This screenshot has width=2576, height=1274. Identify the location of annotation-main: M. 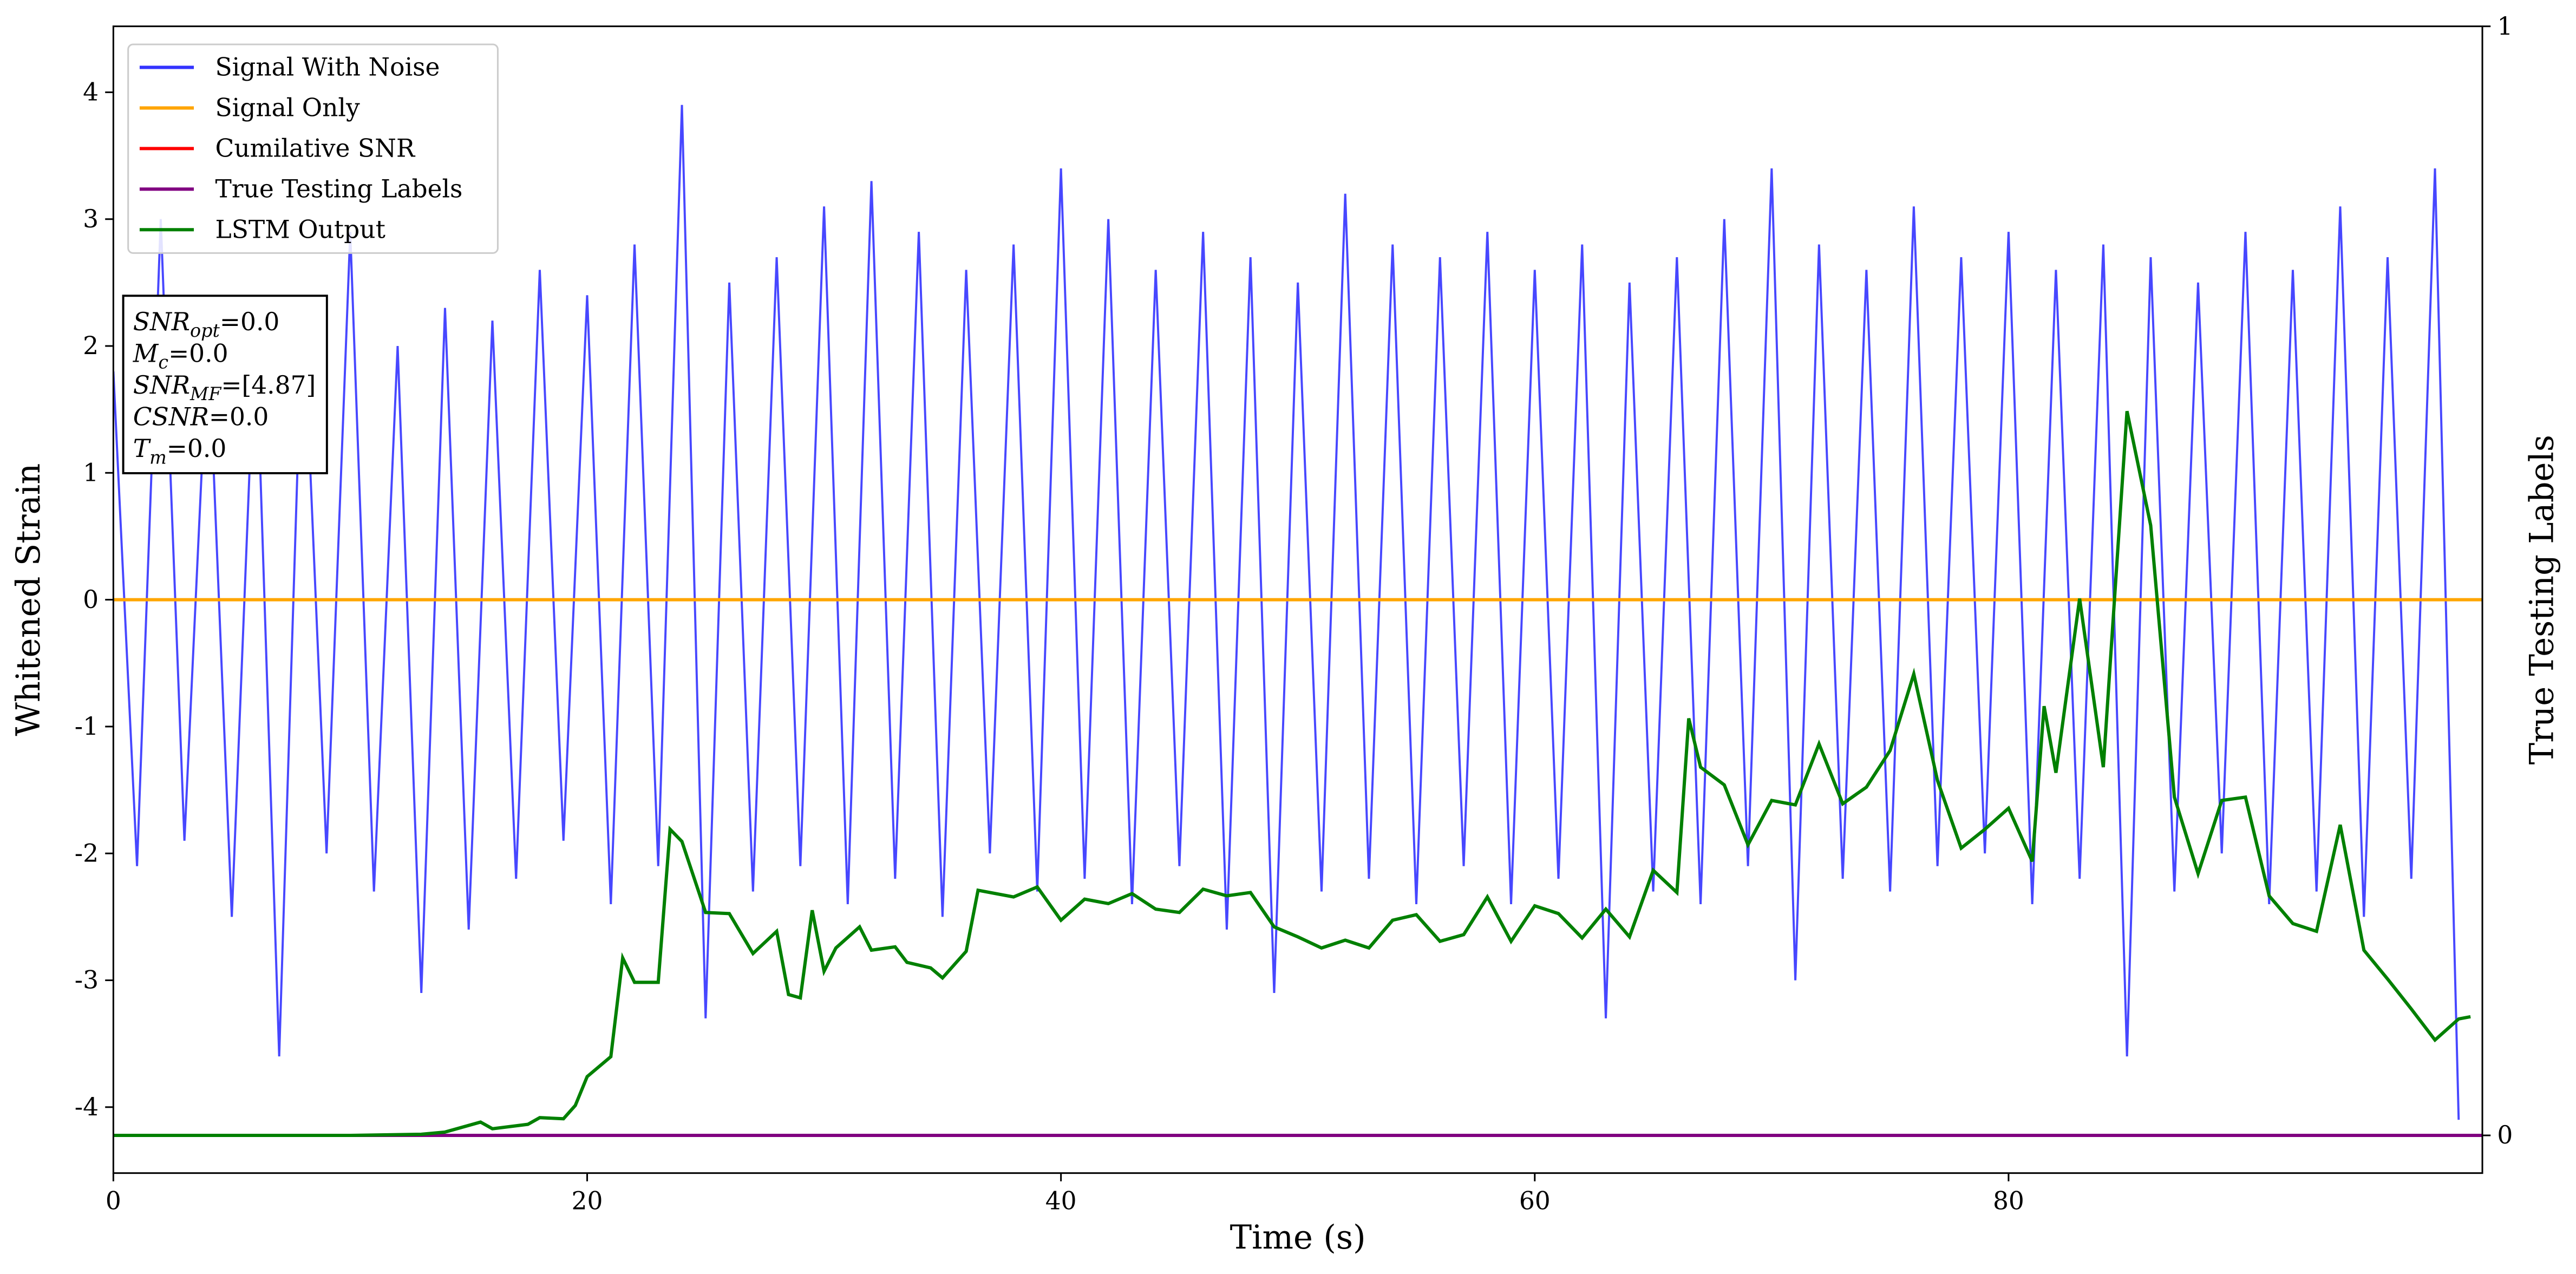
(146, 353).